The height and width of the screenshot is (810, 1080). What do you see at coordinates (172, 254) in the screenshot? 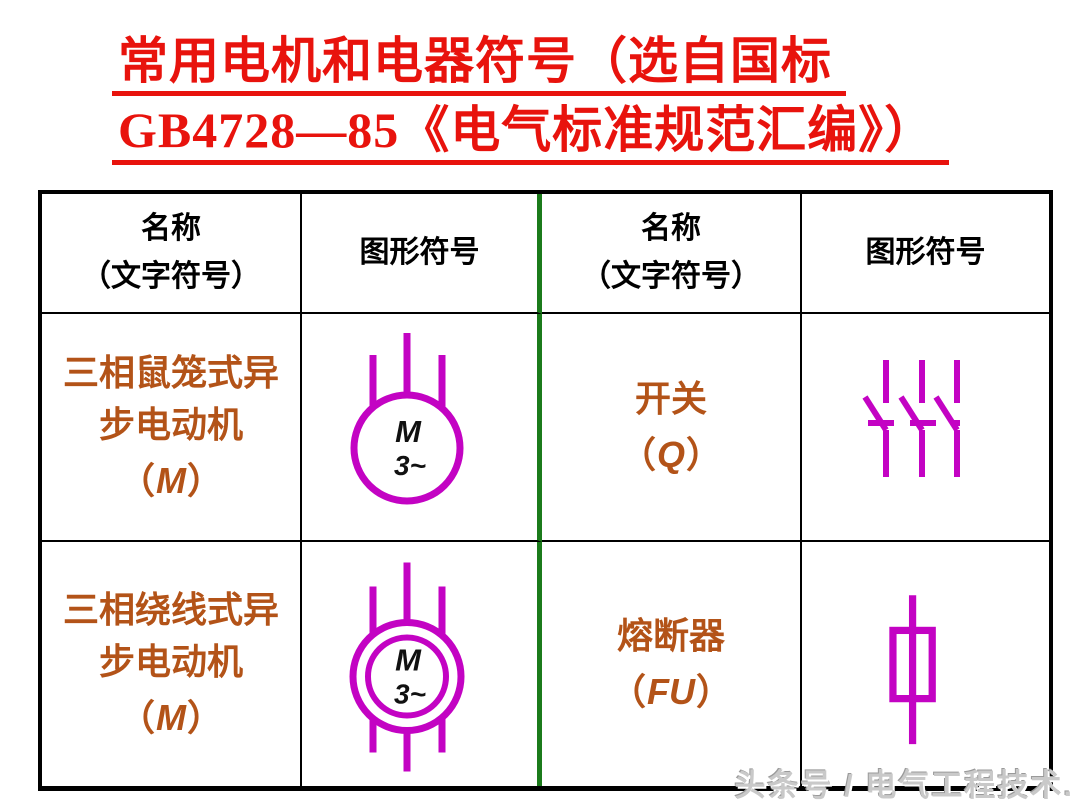
I see `header-name-left: 名称 （文字符号）` at bounding box center [172, 254].